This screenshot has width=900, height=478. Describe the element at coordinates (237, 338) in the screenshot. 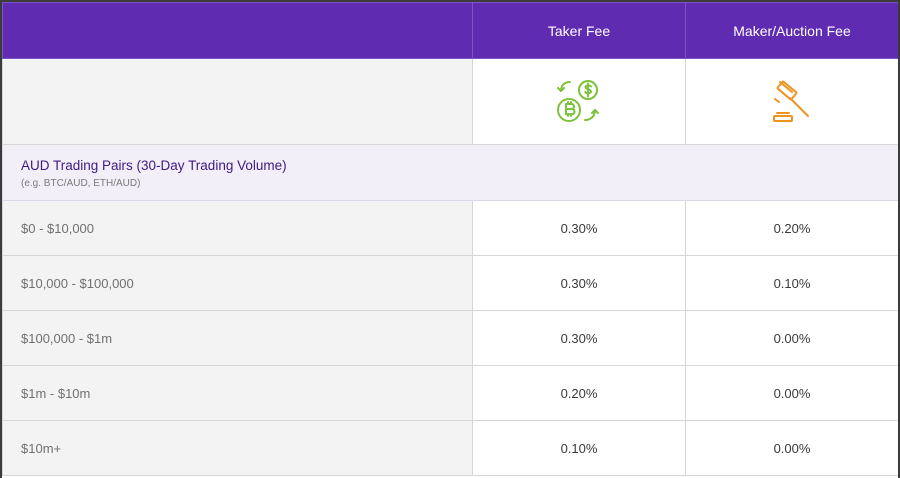

I see `volume-tier: $100,000 - $1m` at that location.